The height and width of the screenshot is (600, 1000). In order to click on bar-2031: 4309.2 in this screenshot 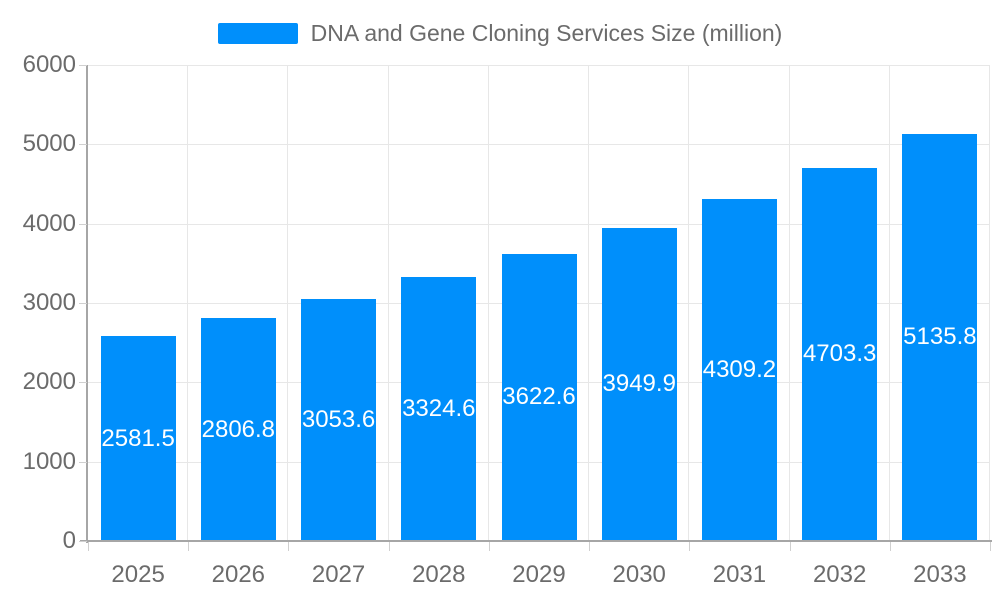, I will do `click(739, 370)`.